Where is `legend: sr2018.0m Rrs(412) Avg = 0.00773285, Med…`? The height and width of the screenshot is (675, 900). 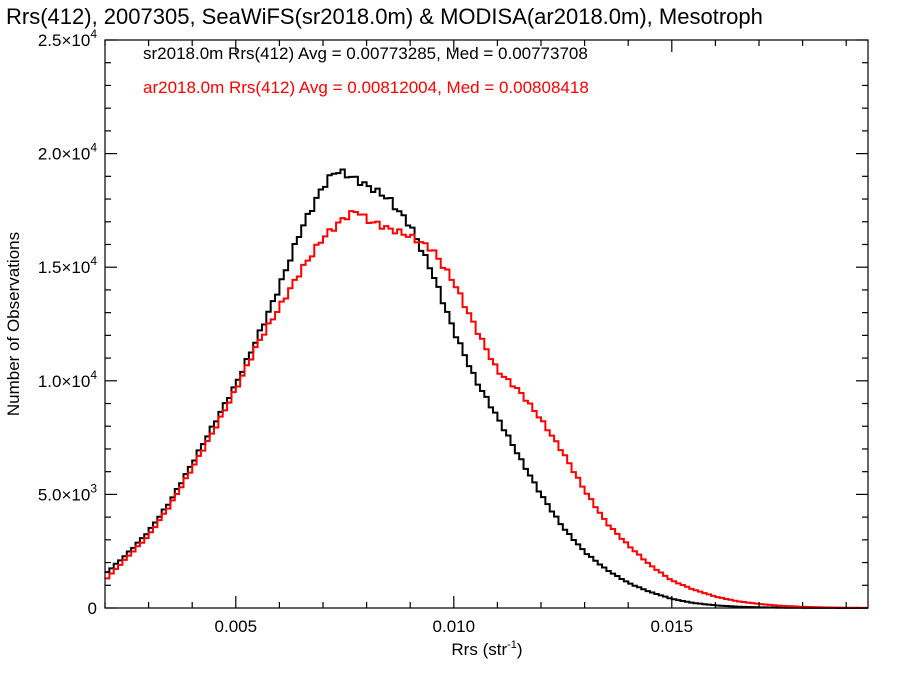 legend: sr2018.0m Rrs(412) Avg = 0.00773285, Med… is located at coordinates (366, 70).